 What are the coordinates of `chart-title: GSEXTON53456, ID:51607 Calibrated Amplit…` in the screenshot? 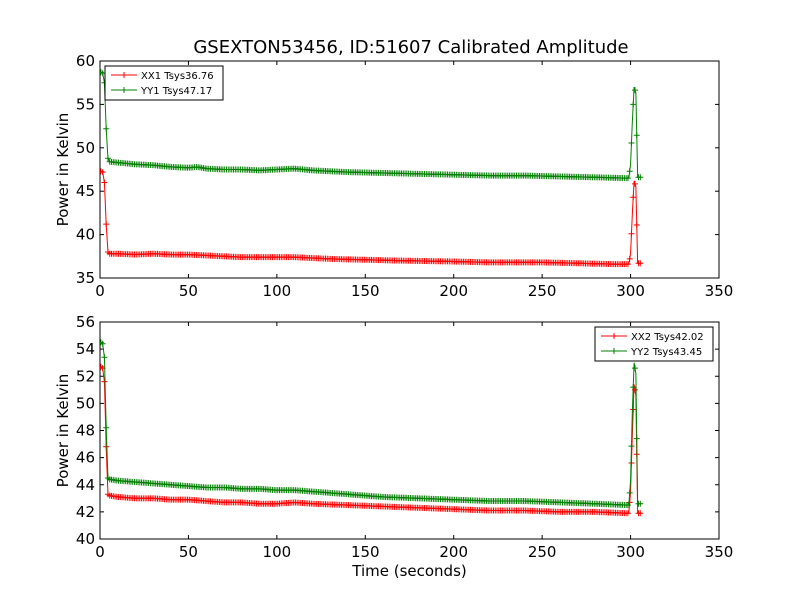 It's located at (410, 47).